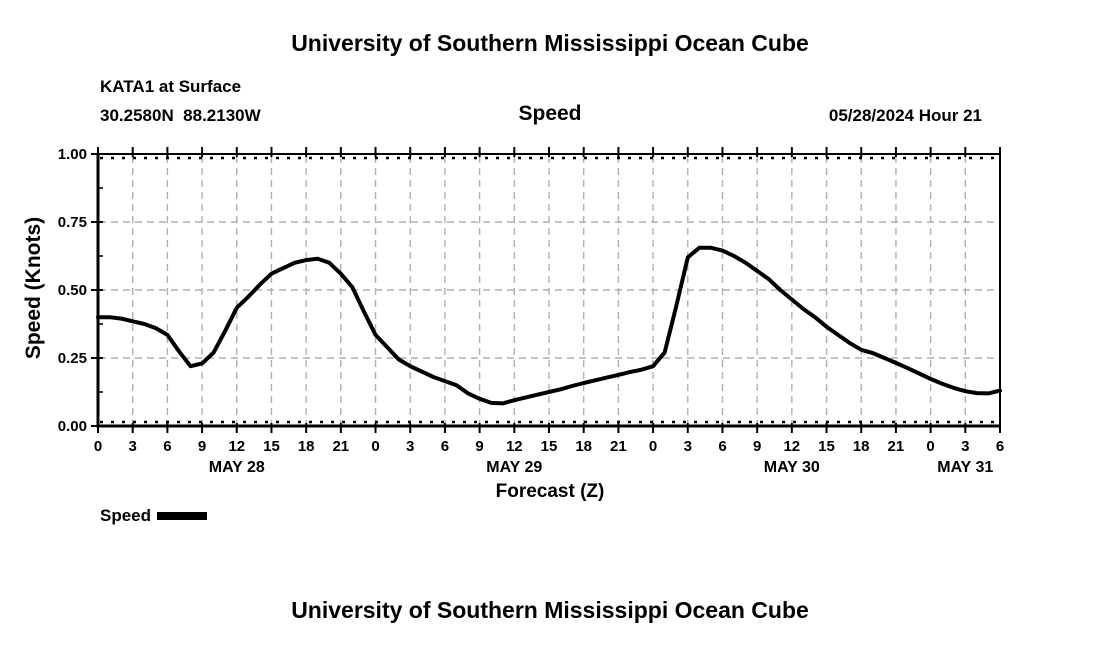 This screenshot has width=1100, height=650. I want to click on y-tick-label: 1.00, so click(72, 154).